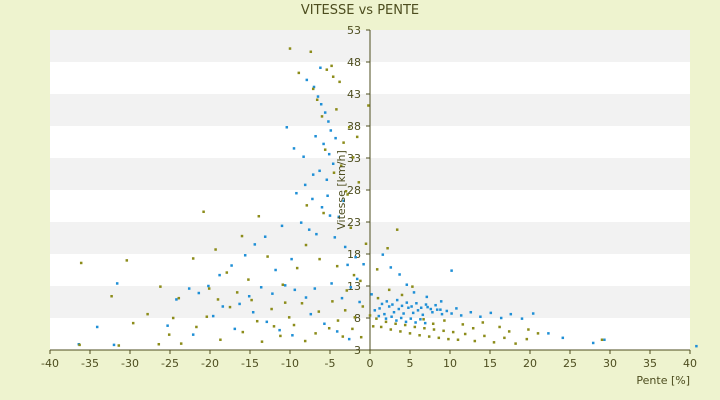 The height and width of the screenshot is (400, 720). What do you see at coordinates (530, 363) in the screenshot?
I see `x-tick-label: 20` at bounding box center [530, 363].